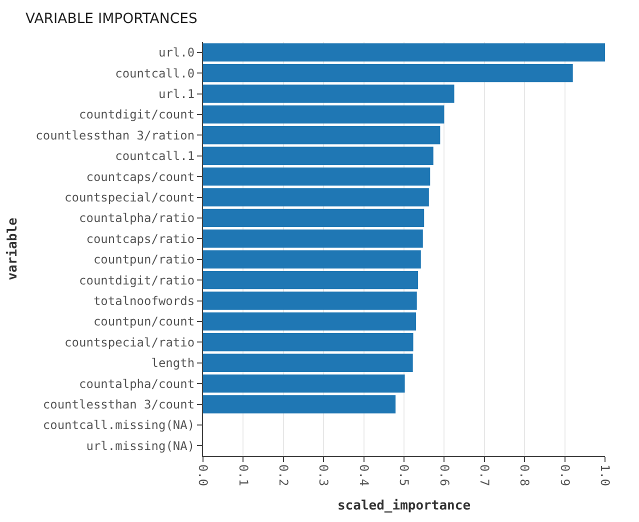  Describe the element at coordinates (404, 506) in the screenshot. I see `x-axis-title: scaled_importance` at that location.